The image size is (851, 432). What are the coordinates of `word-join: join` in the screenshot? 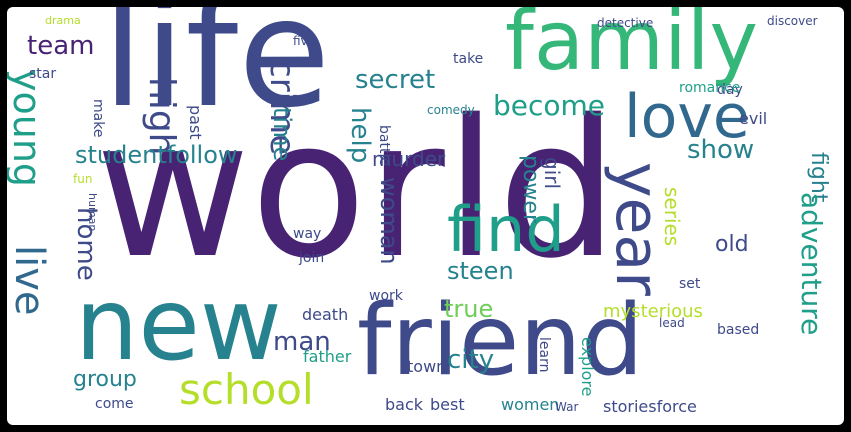 It's located at (312, 258).